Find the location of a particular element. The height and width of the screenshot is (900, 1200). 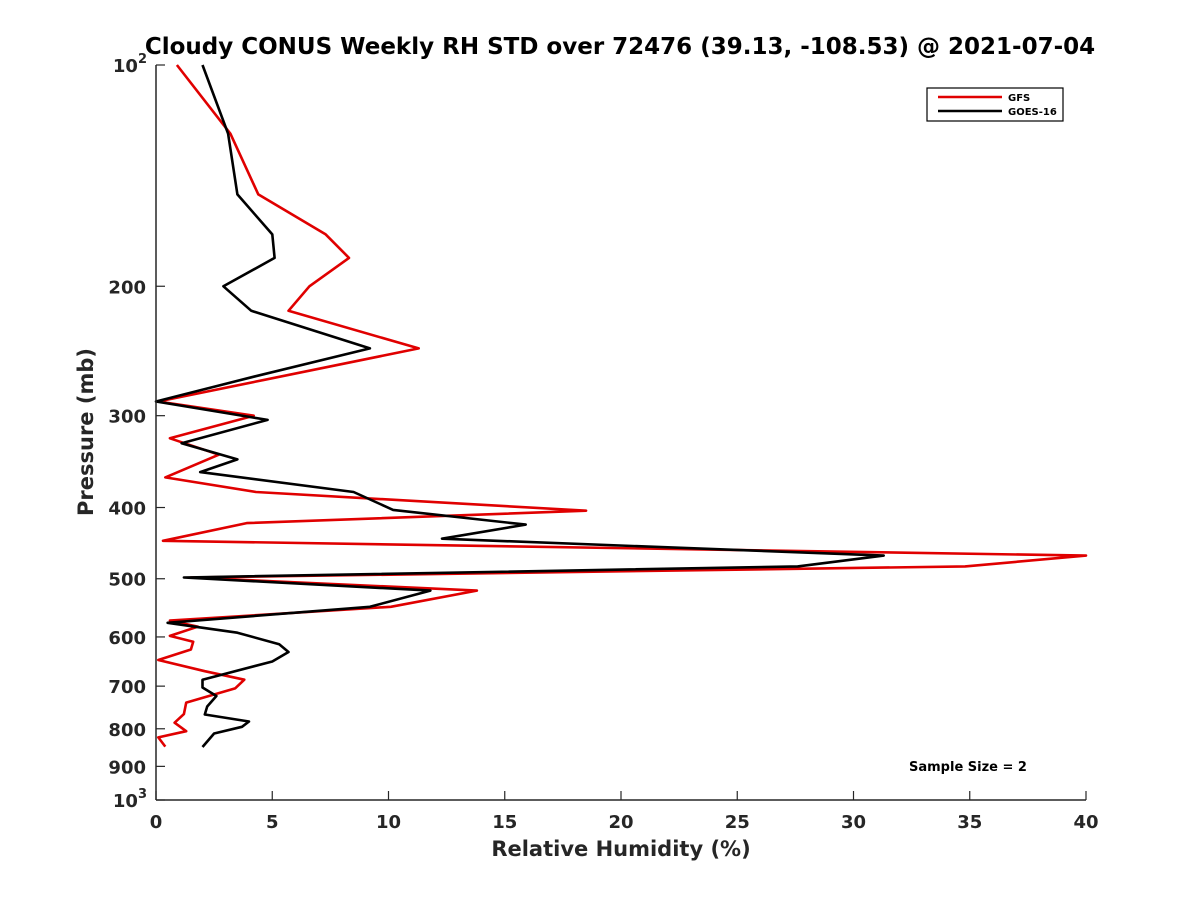

y-tick-label: 10² is located at coordinates (130, 64).